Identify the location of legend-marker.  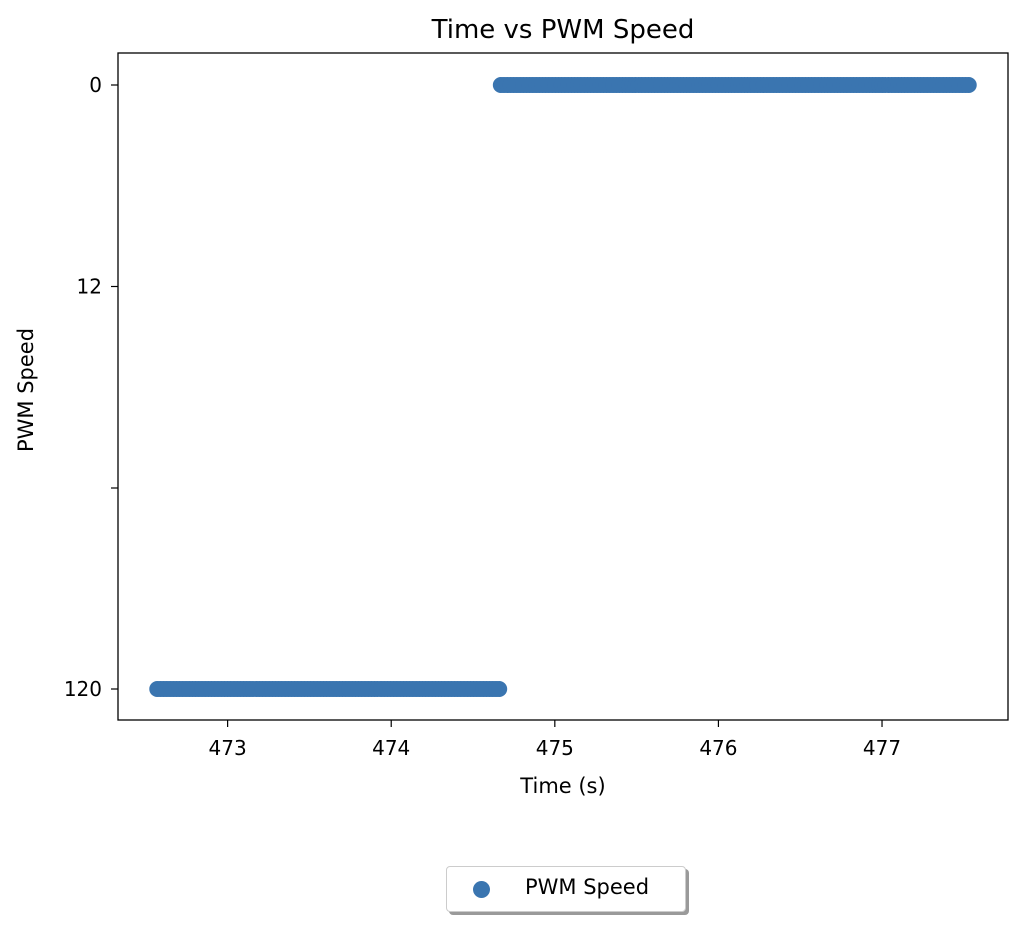
(481, 889).